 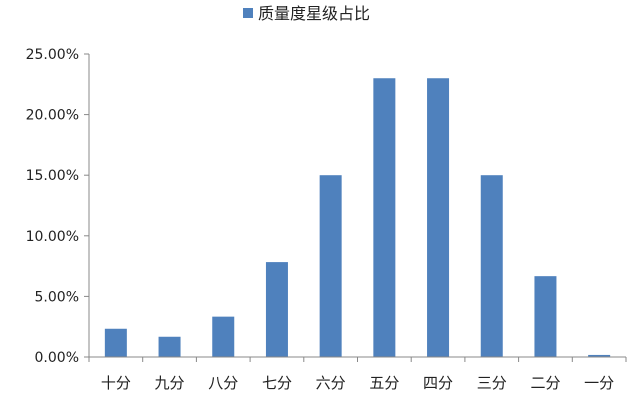 What do you see at coordinates (52, 237) in the screenshot?
I see `y-tick-label: 10.00%` at bounding box center [52, 237].